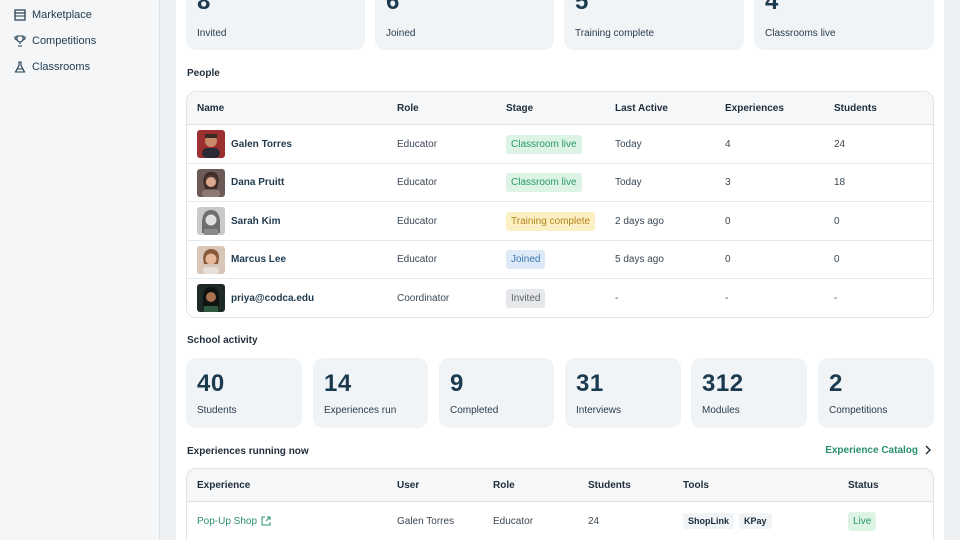 The width and height of the screenshot is (960, 540). What do you see at coordinates (723, 383) in the screenshot?
I see `stat-value: 312` at bounding box center [723, 383].